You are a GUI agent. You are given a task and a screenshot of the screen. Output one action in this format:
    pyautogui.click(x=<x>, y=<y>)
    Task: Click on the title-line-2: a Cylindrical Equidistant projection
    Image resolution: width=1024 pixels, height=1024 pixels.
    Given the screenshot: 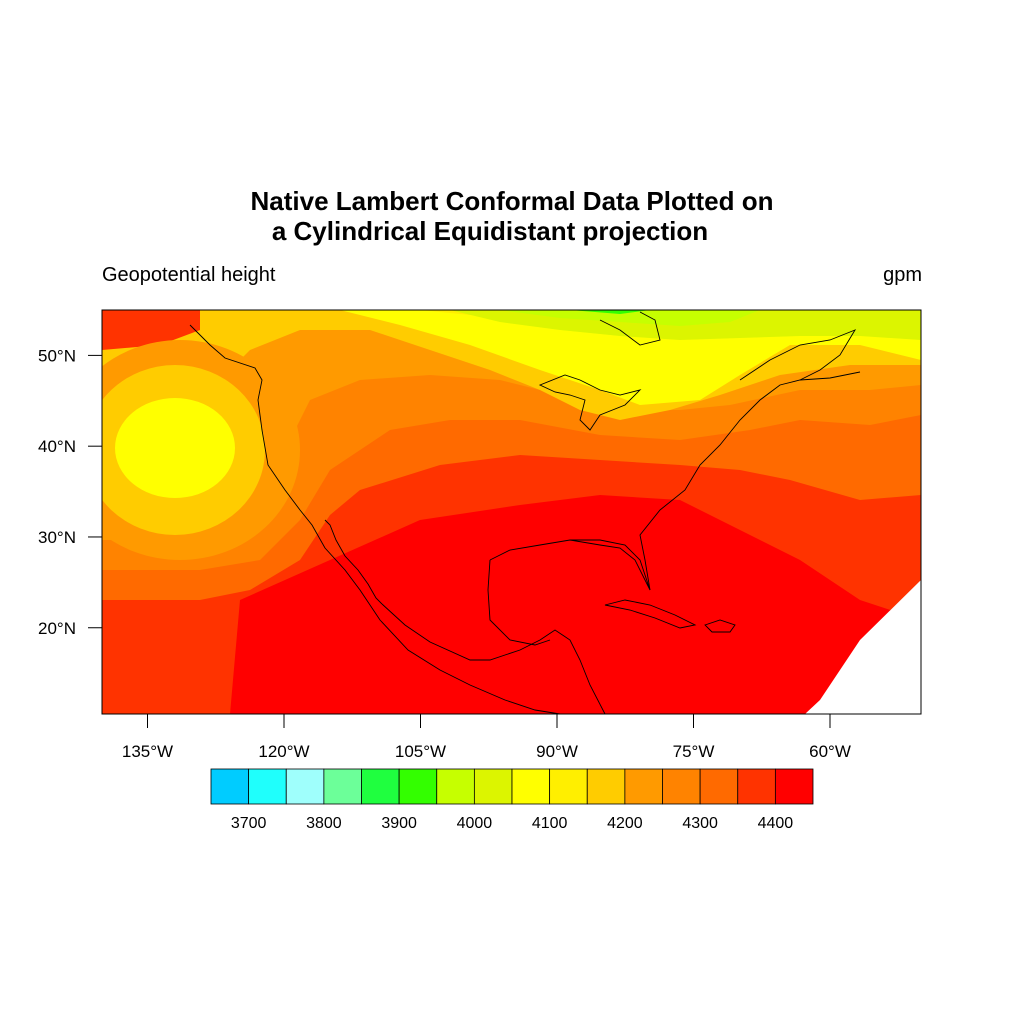 What is the action you would take?
    pyautogui.click(x=490, y=231)
    